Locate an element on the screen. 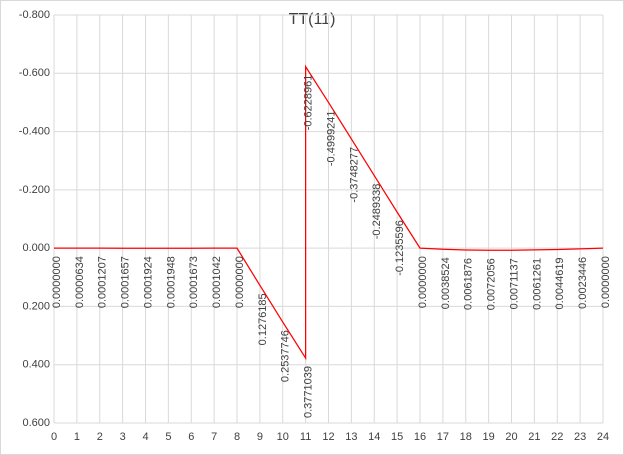 Image resolution: width=624 pixels, height=455 pixels. x-tick-label: 14 is located at coordinates (374, 437).